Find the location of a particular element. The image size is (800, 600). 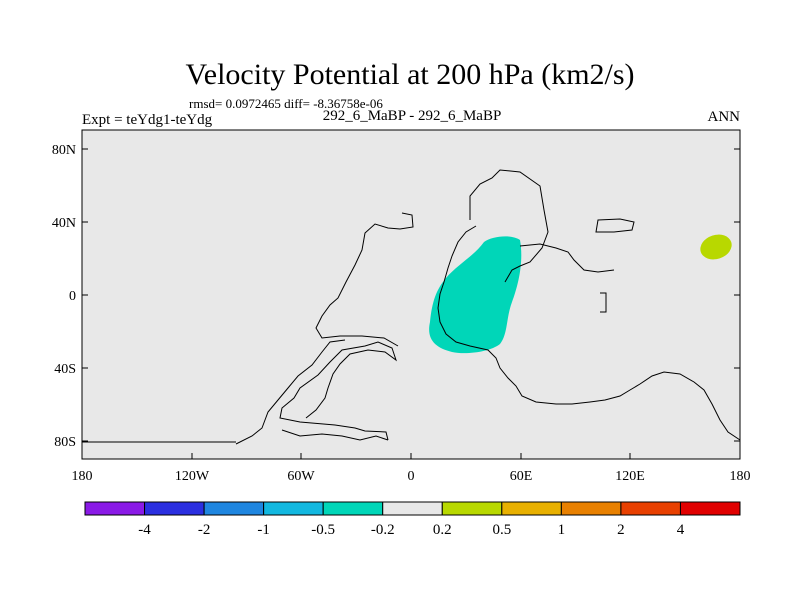

colorbar-label: 2 is located at coordinates (621, 530).